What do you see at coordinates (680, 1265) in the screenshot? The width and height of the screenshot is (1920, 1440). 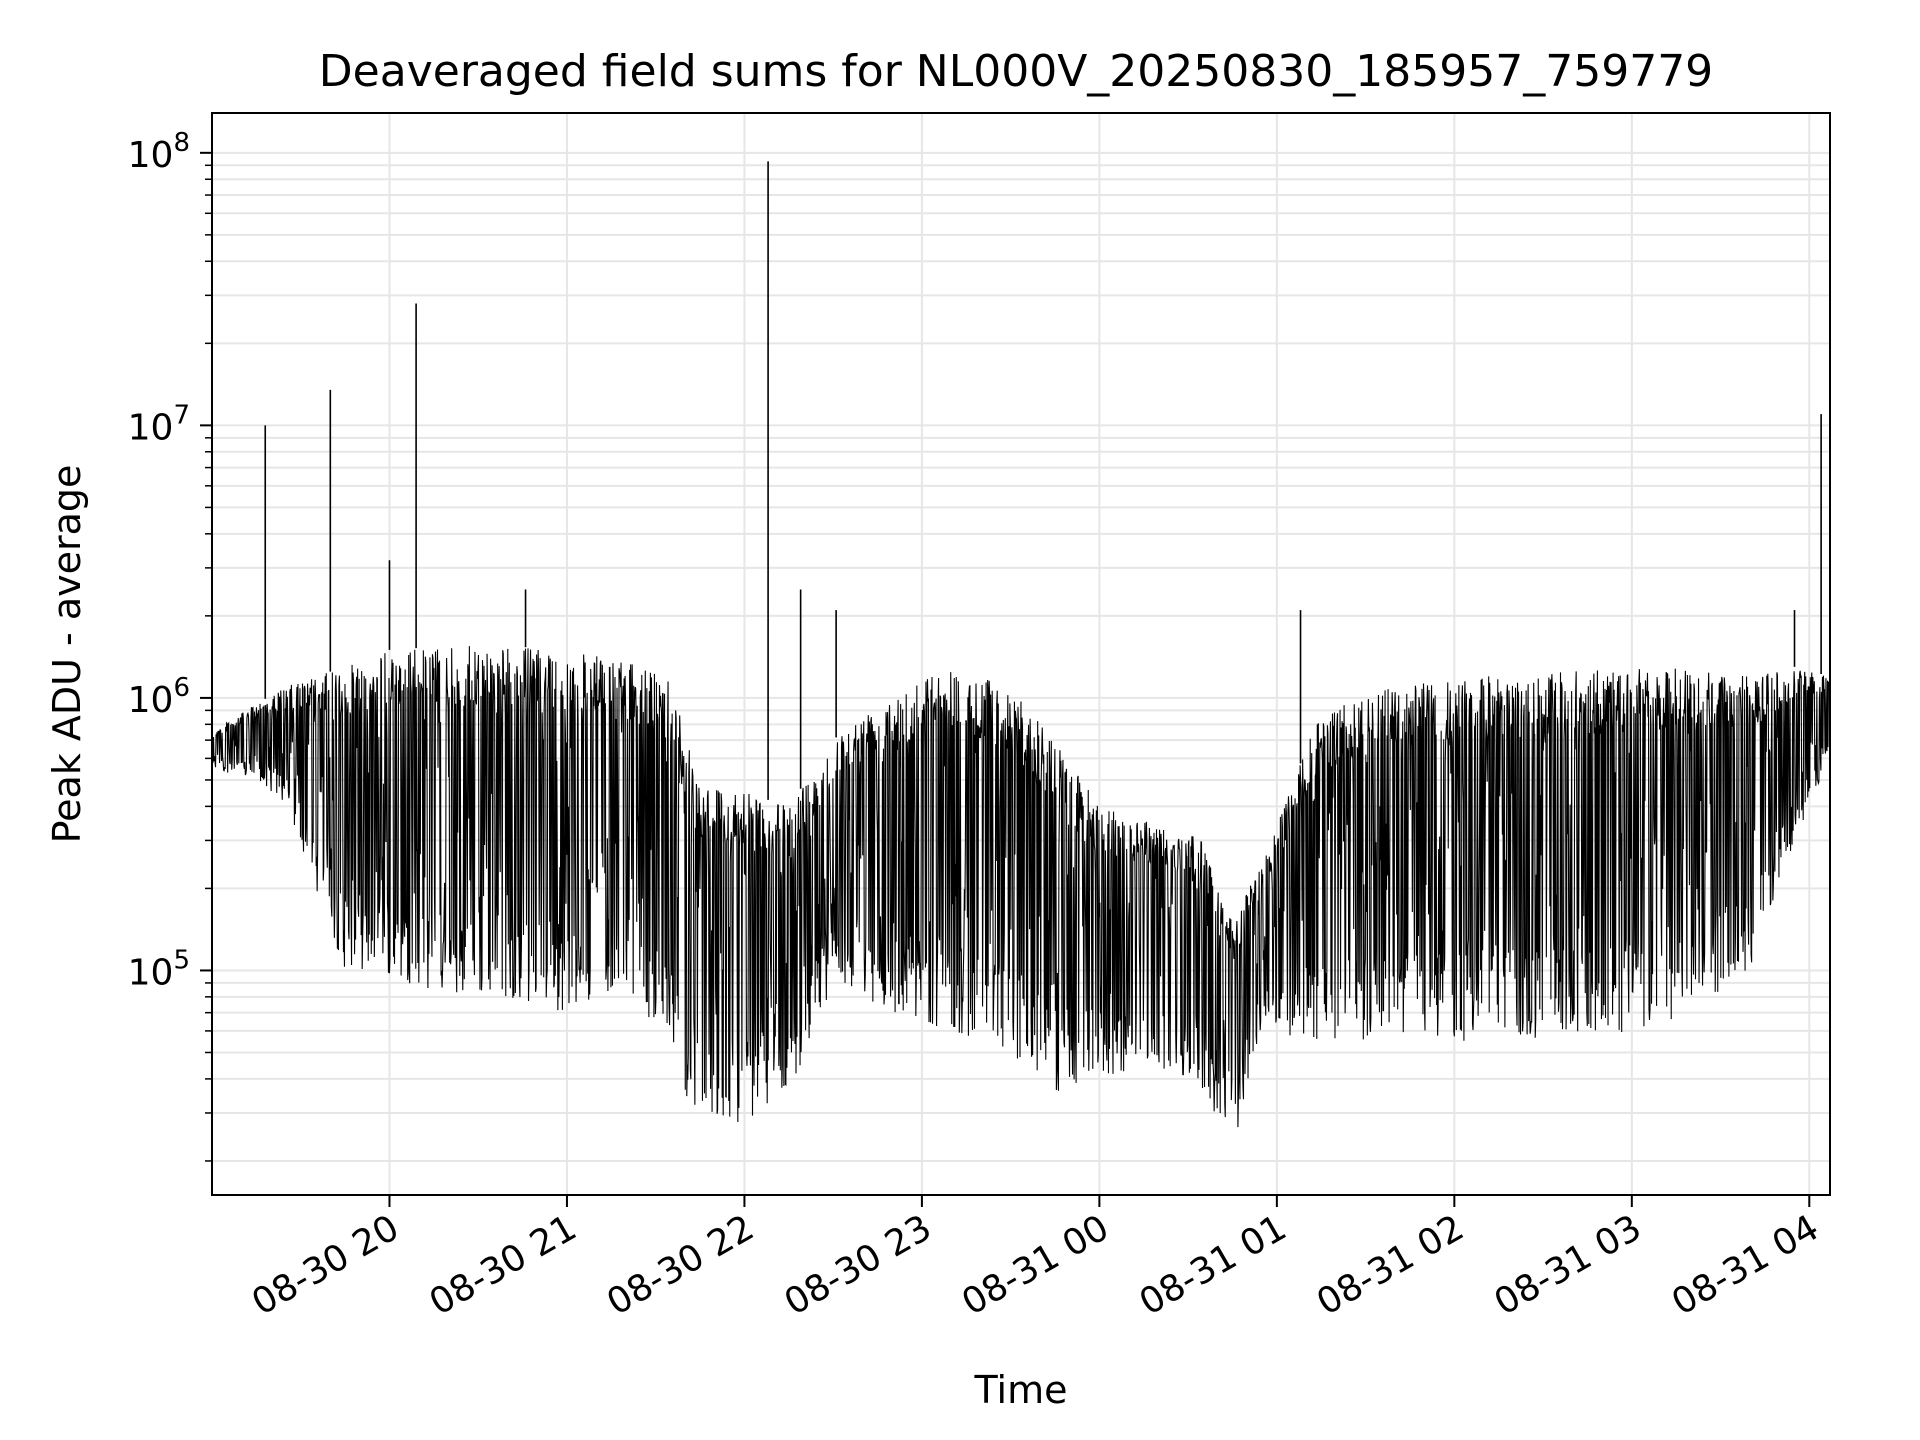 I see `x-tick-label: 08-30 22` at bounding box center [680, 1265].